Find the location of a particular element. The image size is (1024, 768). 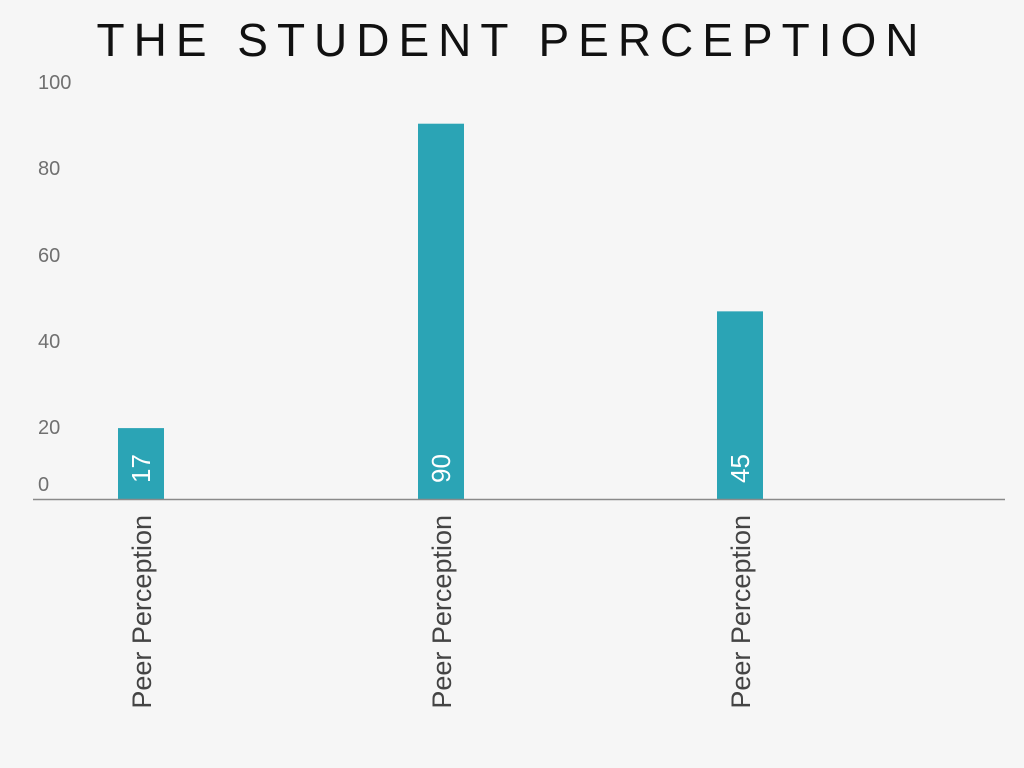

data-label: 45 is located at coordinates (740, 468).